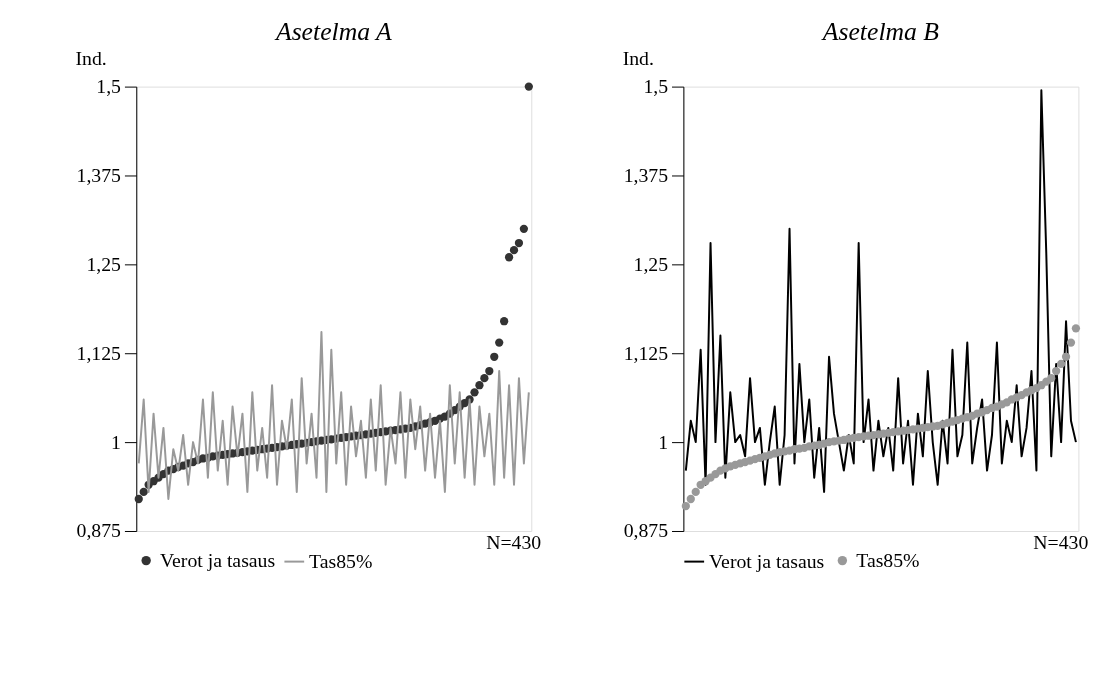  What do you see at coordinates (332, 32) in the screenshot?
I see `chart-title: Asetelma A` at bounding box center [332, 32].